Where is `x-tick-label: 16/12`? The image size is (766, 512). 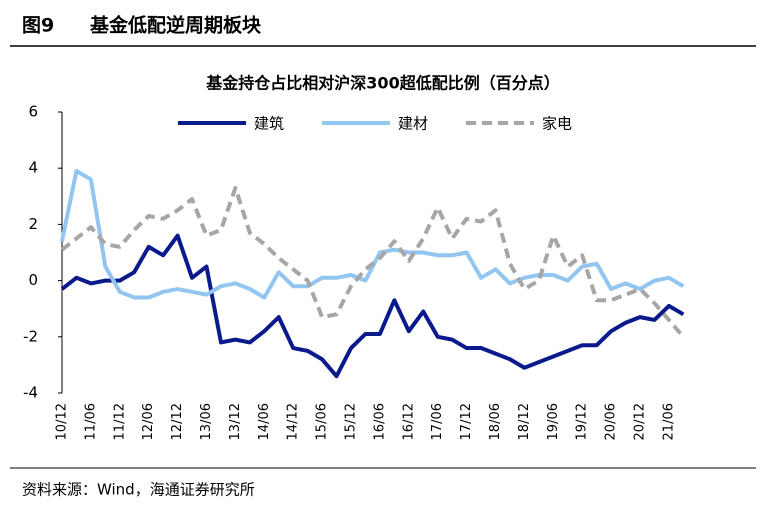
x-tick-label: 16/12 is located at coordinates (408, 421).